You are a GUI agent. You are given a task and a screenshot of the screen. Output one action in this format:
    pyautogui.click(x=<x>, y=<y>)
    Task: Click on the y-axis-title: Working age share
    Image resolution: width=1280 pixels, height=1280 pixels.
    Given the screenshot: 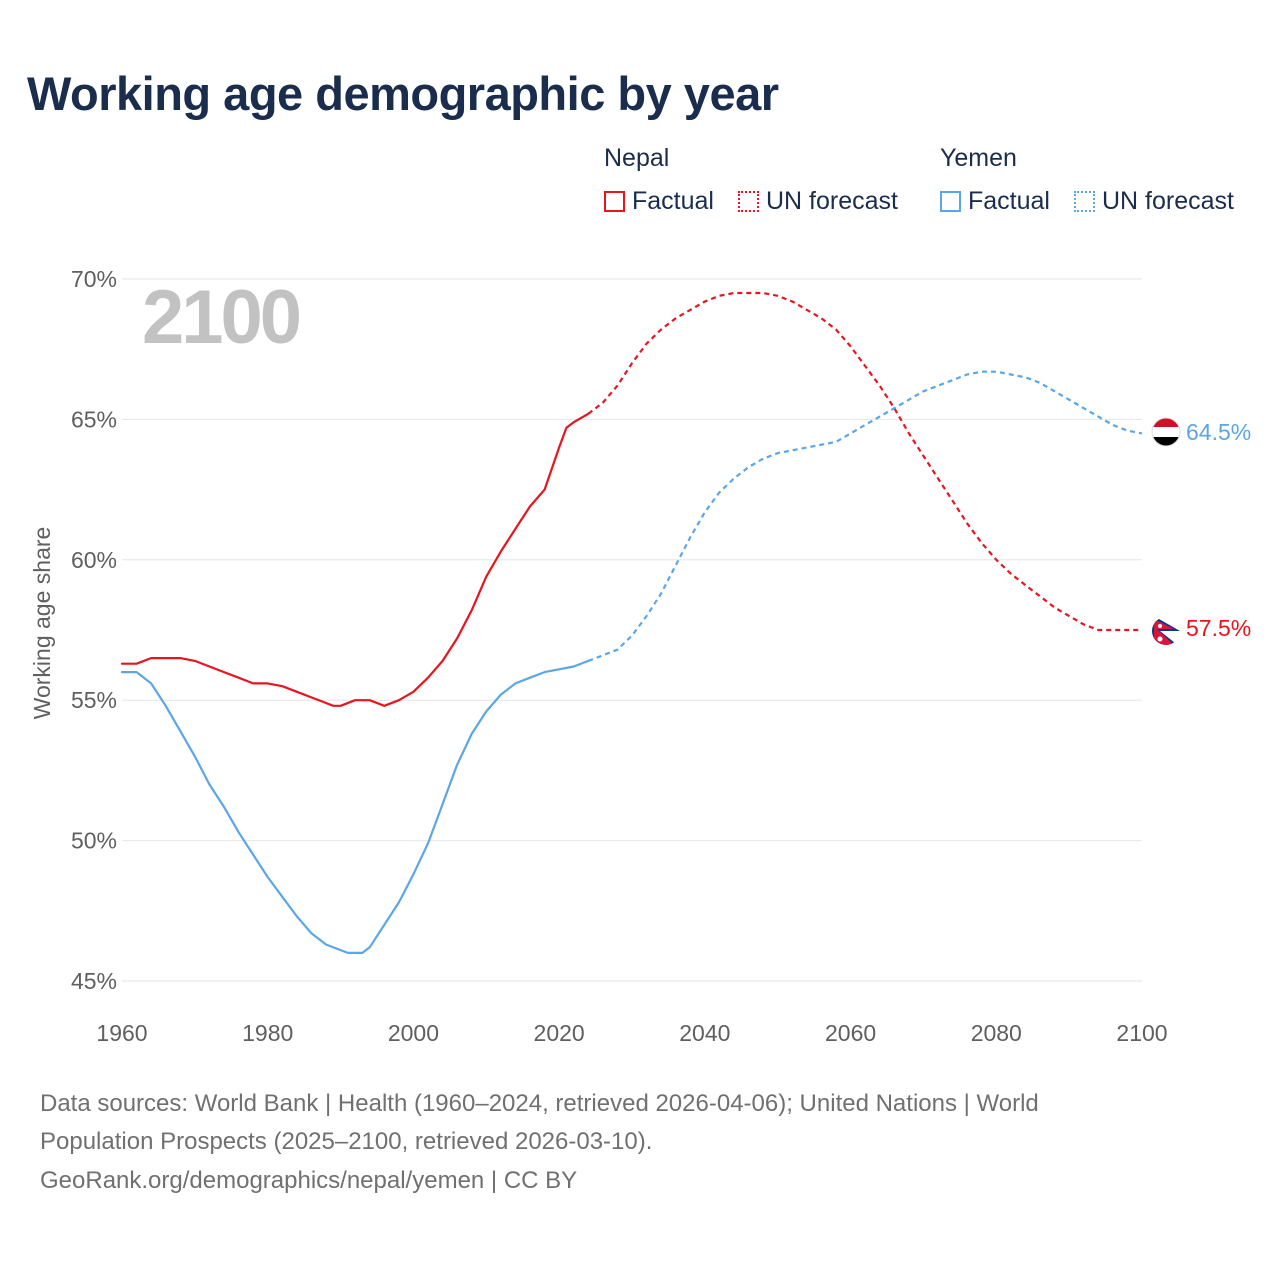 What is the action you would take?
    pyautogui.click(x=42, y=623)
    